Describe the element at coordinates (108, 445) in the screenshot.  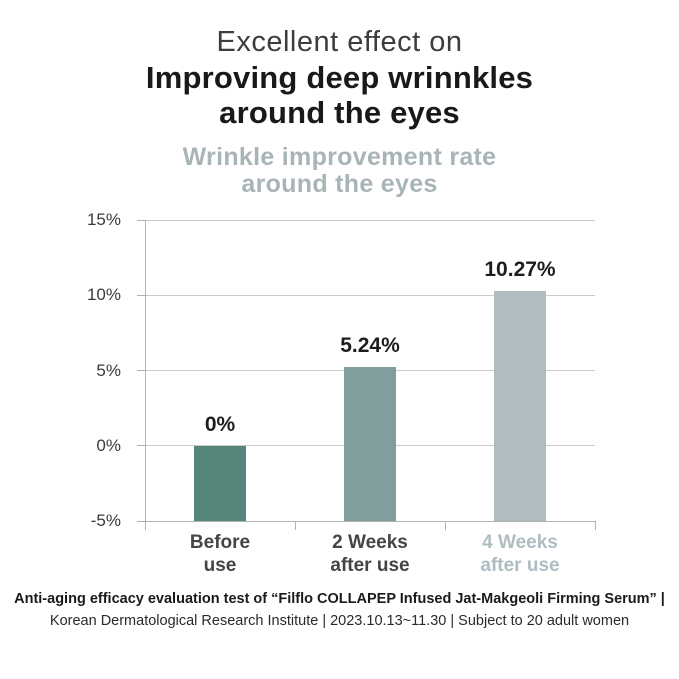
I see `y-axis-label: 0%` at that location.